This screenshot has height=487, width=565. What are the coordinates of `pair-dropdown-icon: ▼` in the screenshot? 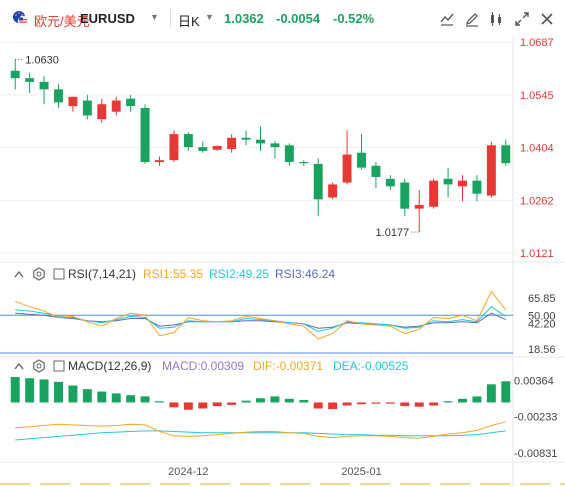 It's located at (154, 17).